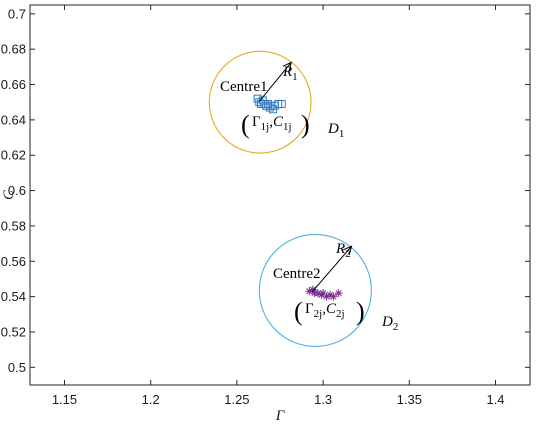  I want to click on d2-label: D2, so click(389, 323).